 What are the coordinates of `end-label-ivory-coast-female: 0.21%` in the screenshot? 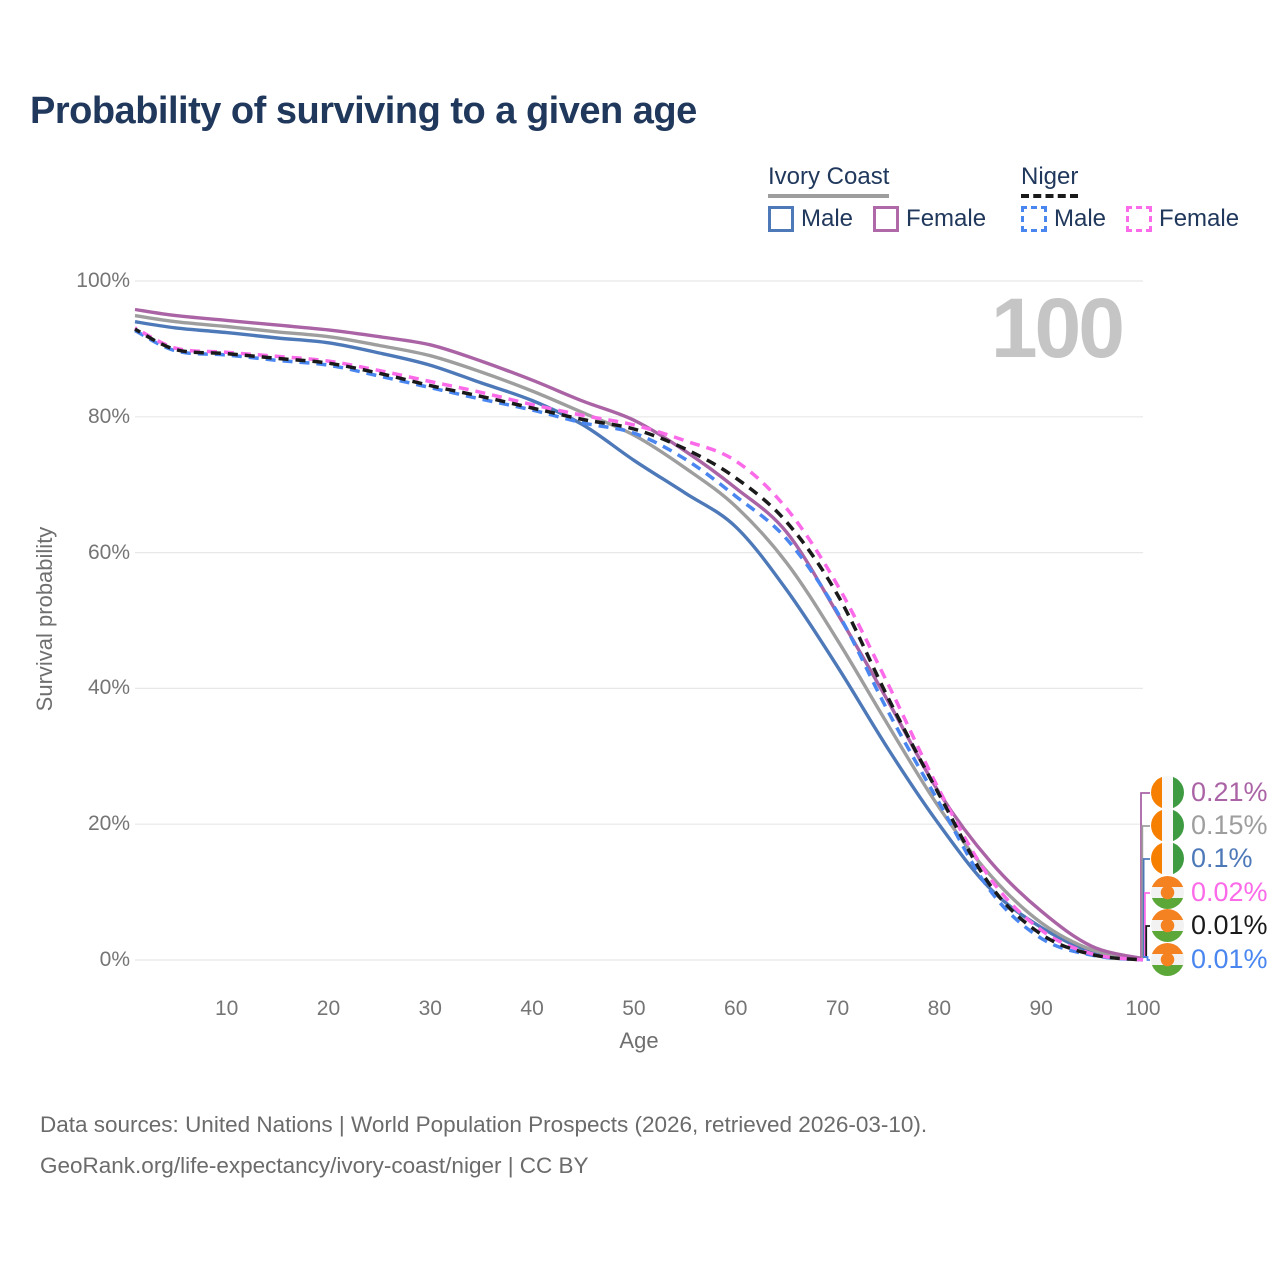 It's located at (1209, 792).